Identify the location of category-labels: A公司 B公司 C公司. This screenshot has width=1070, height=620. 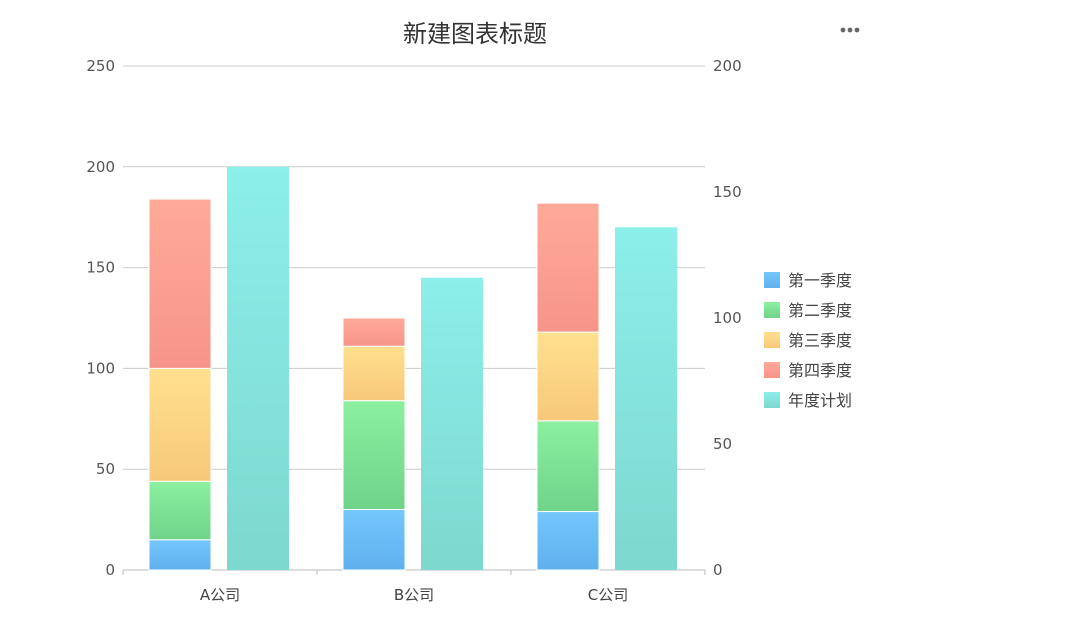
(414, 595).